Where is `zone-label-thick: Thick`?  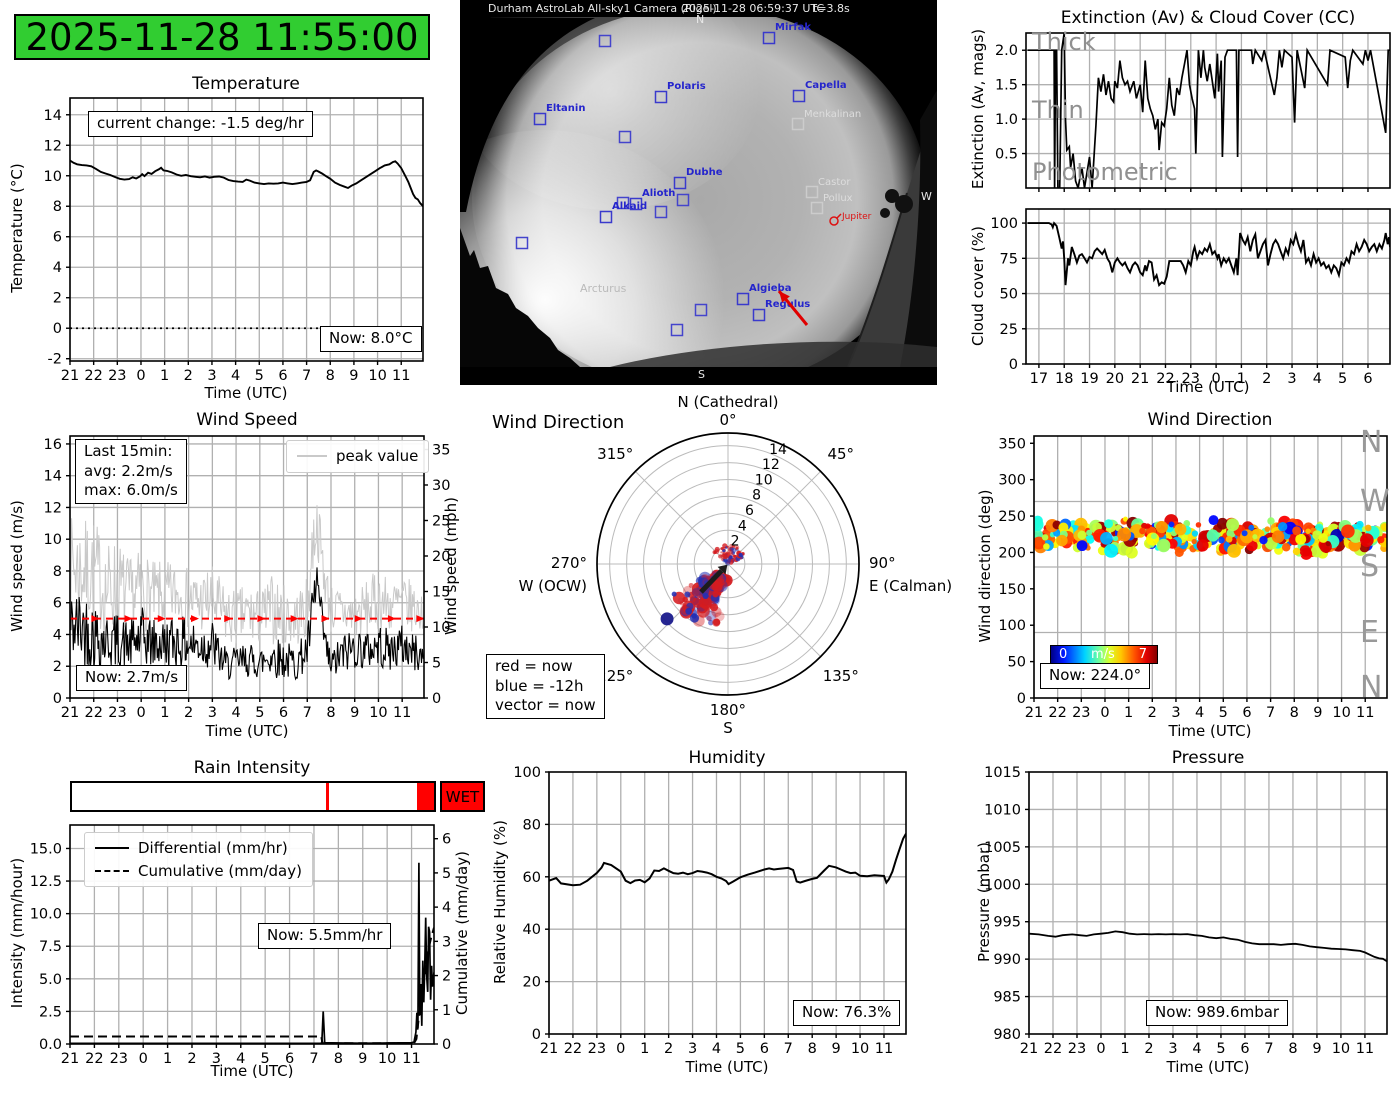 zone-label-thick: Thick is located at coordinates (1064, 42).